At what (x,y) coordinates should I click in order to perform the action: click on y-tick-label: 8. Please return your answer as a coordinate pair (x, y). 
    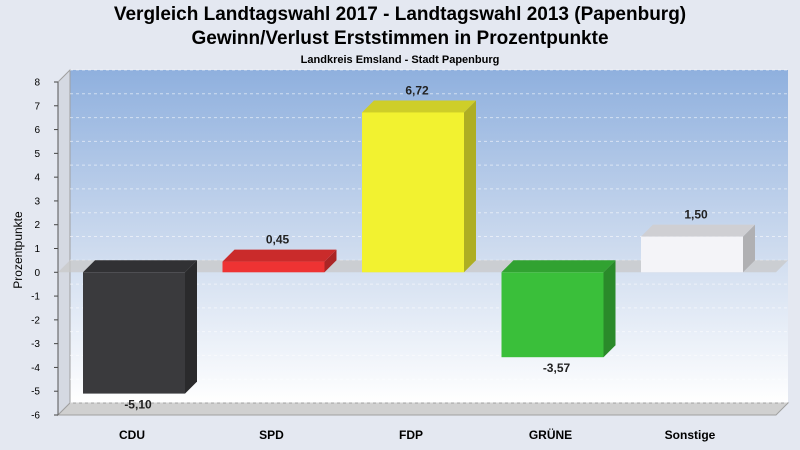
    Looking at the image, I should click on (37, 83).